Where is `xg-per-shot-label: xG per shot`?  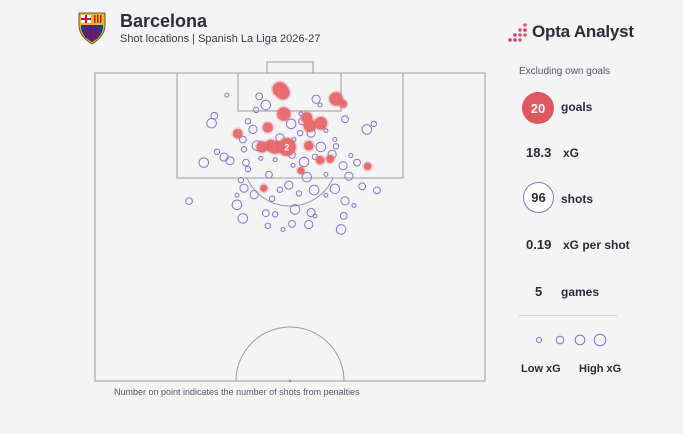 xg-per-shot-label: xG per shot is located at coordinates (596, 245).